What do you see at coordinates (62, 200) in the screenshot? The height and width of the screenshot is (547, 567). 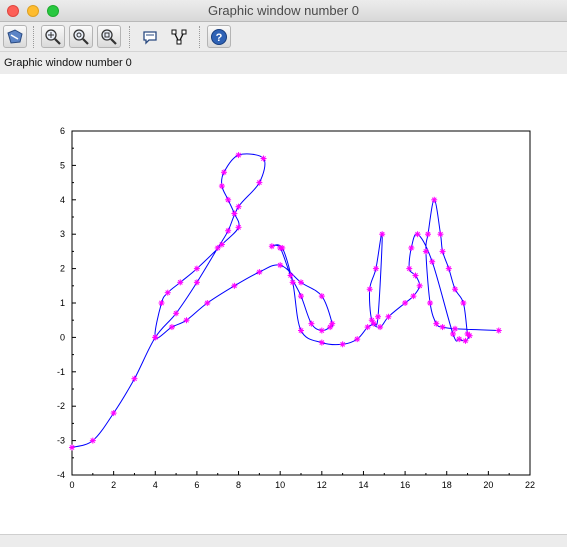 I see `y-tick-label: 4` at bounding box center [62, 200].